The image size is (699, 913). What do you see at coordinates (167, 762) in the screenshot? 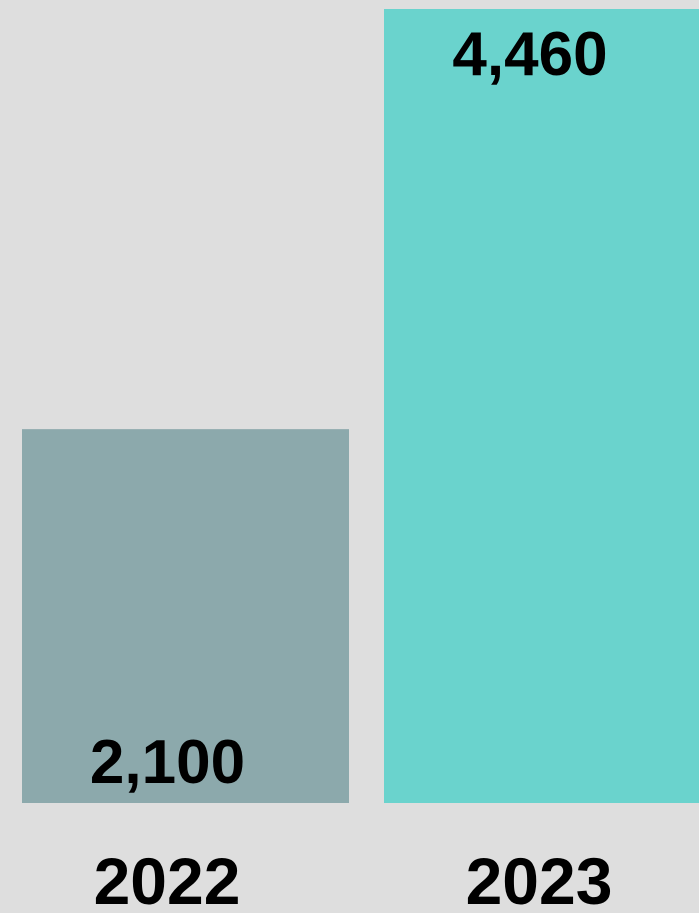
I see `value-label-2022: 2,100` at bounding box center [167, 762].